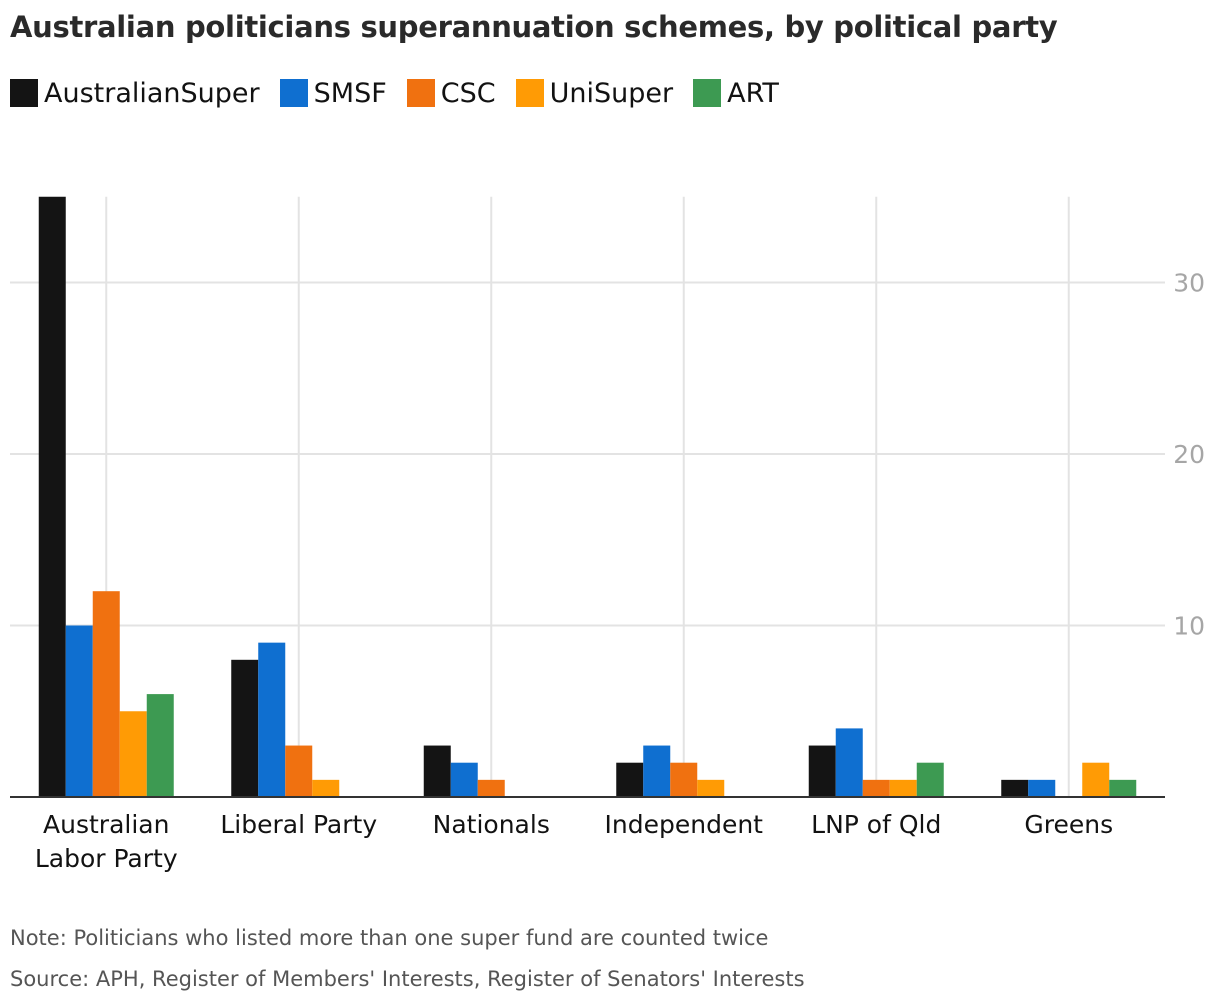  What do you see at coordinates (1042, 788) in the screenshot?
I see `bar-smsf-greens` at bounding box center [1042, 788].